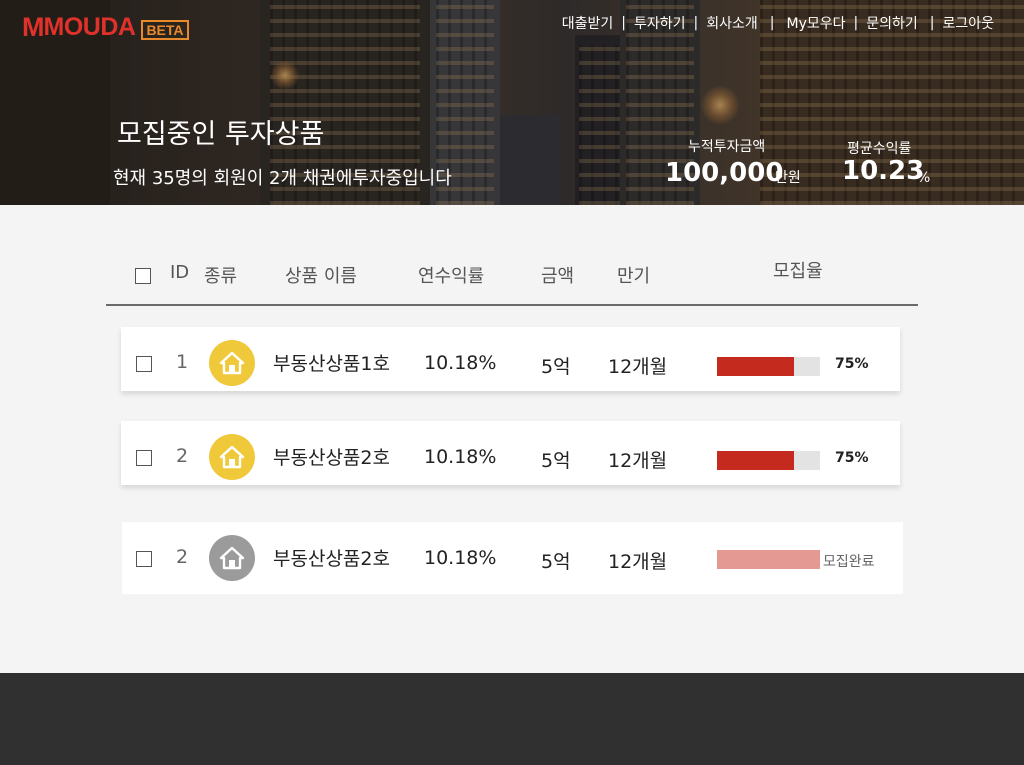 The image size is (1024, 765). Describe the element at coordinates (724, 173) in the screenshot. I see `total-investment-value: 100,000` at that location.